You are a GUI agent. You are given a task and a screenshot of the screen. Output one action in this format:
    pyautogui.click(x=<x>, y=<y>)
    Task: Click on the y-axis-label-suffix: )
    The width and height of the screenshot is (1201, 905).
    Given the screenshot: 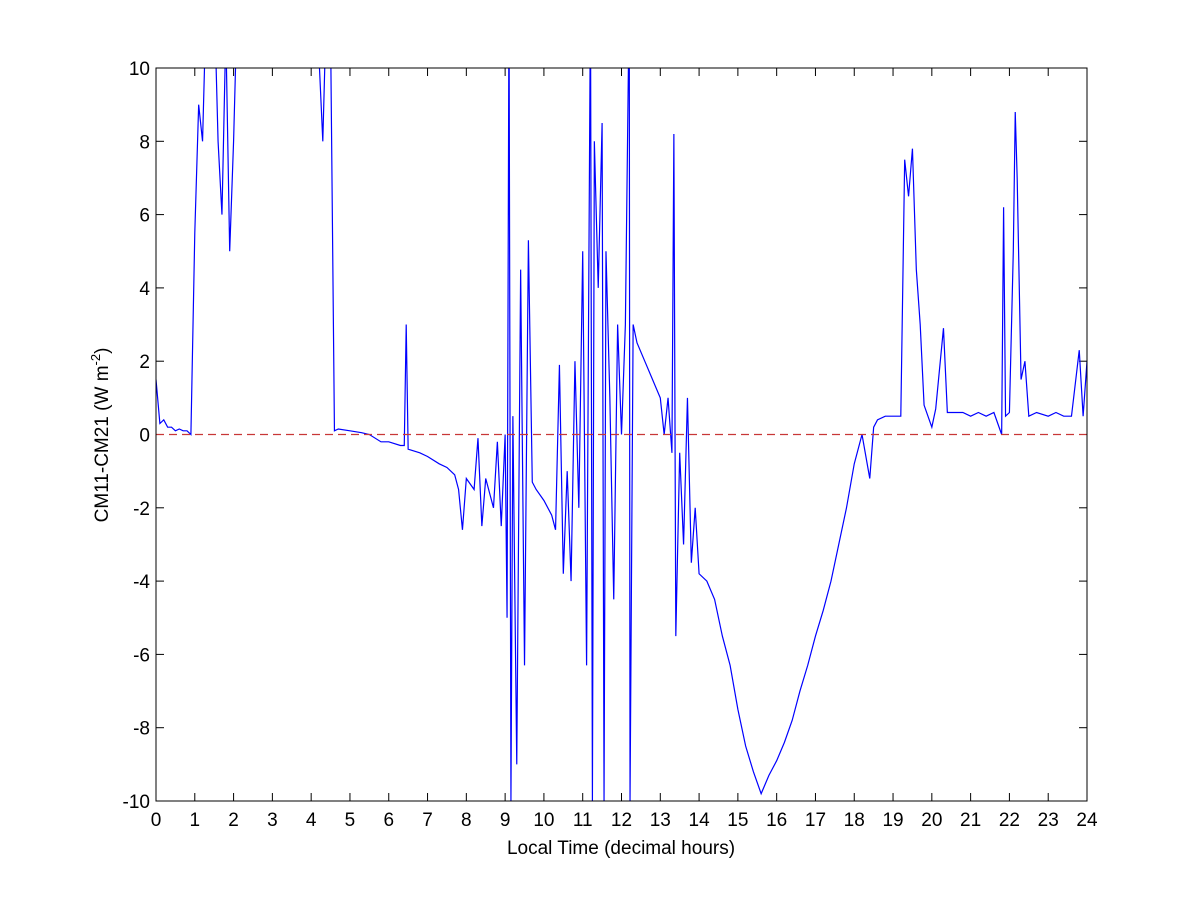 What is the action you would take?
    pyautogui.click(x=102, y=351)
    